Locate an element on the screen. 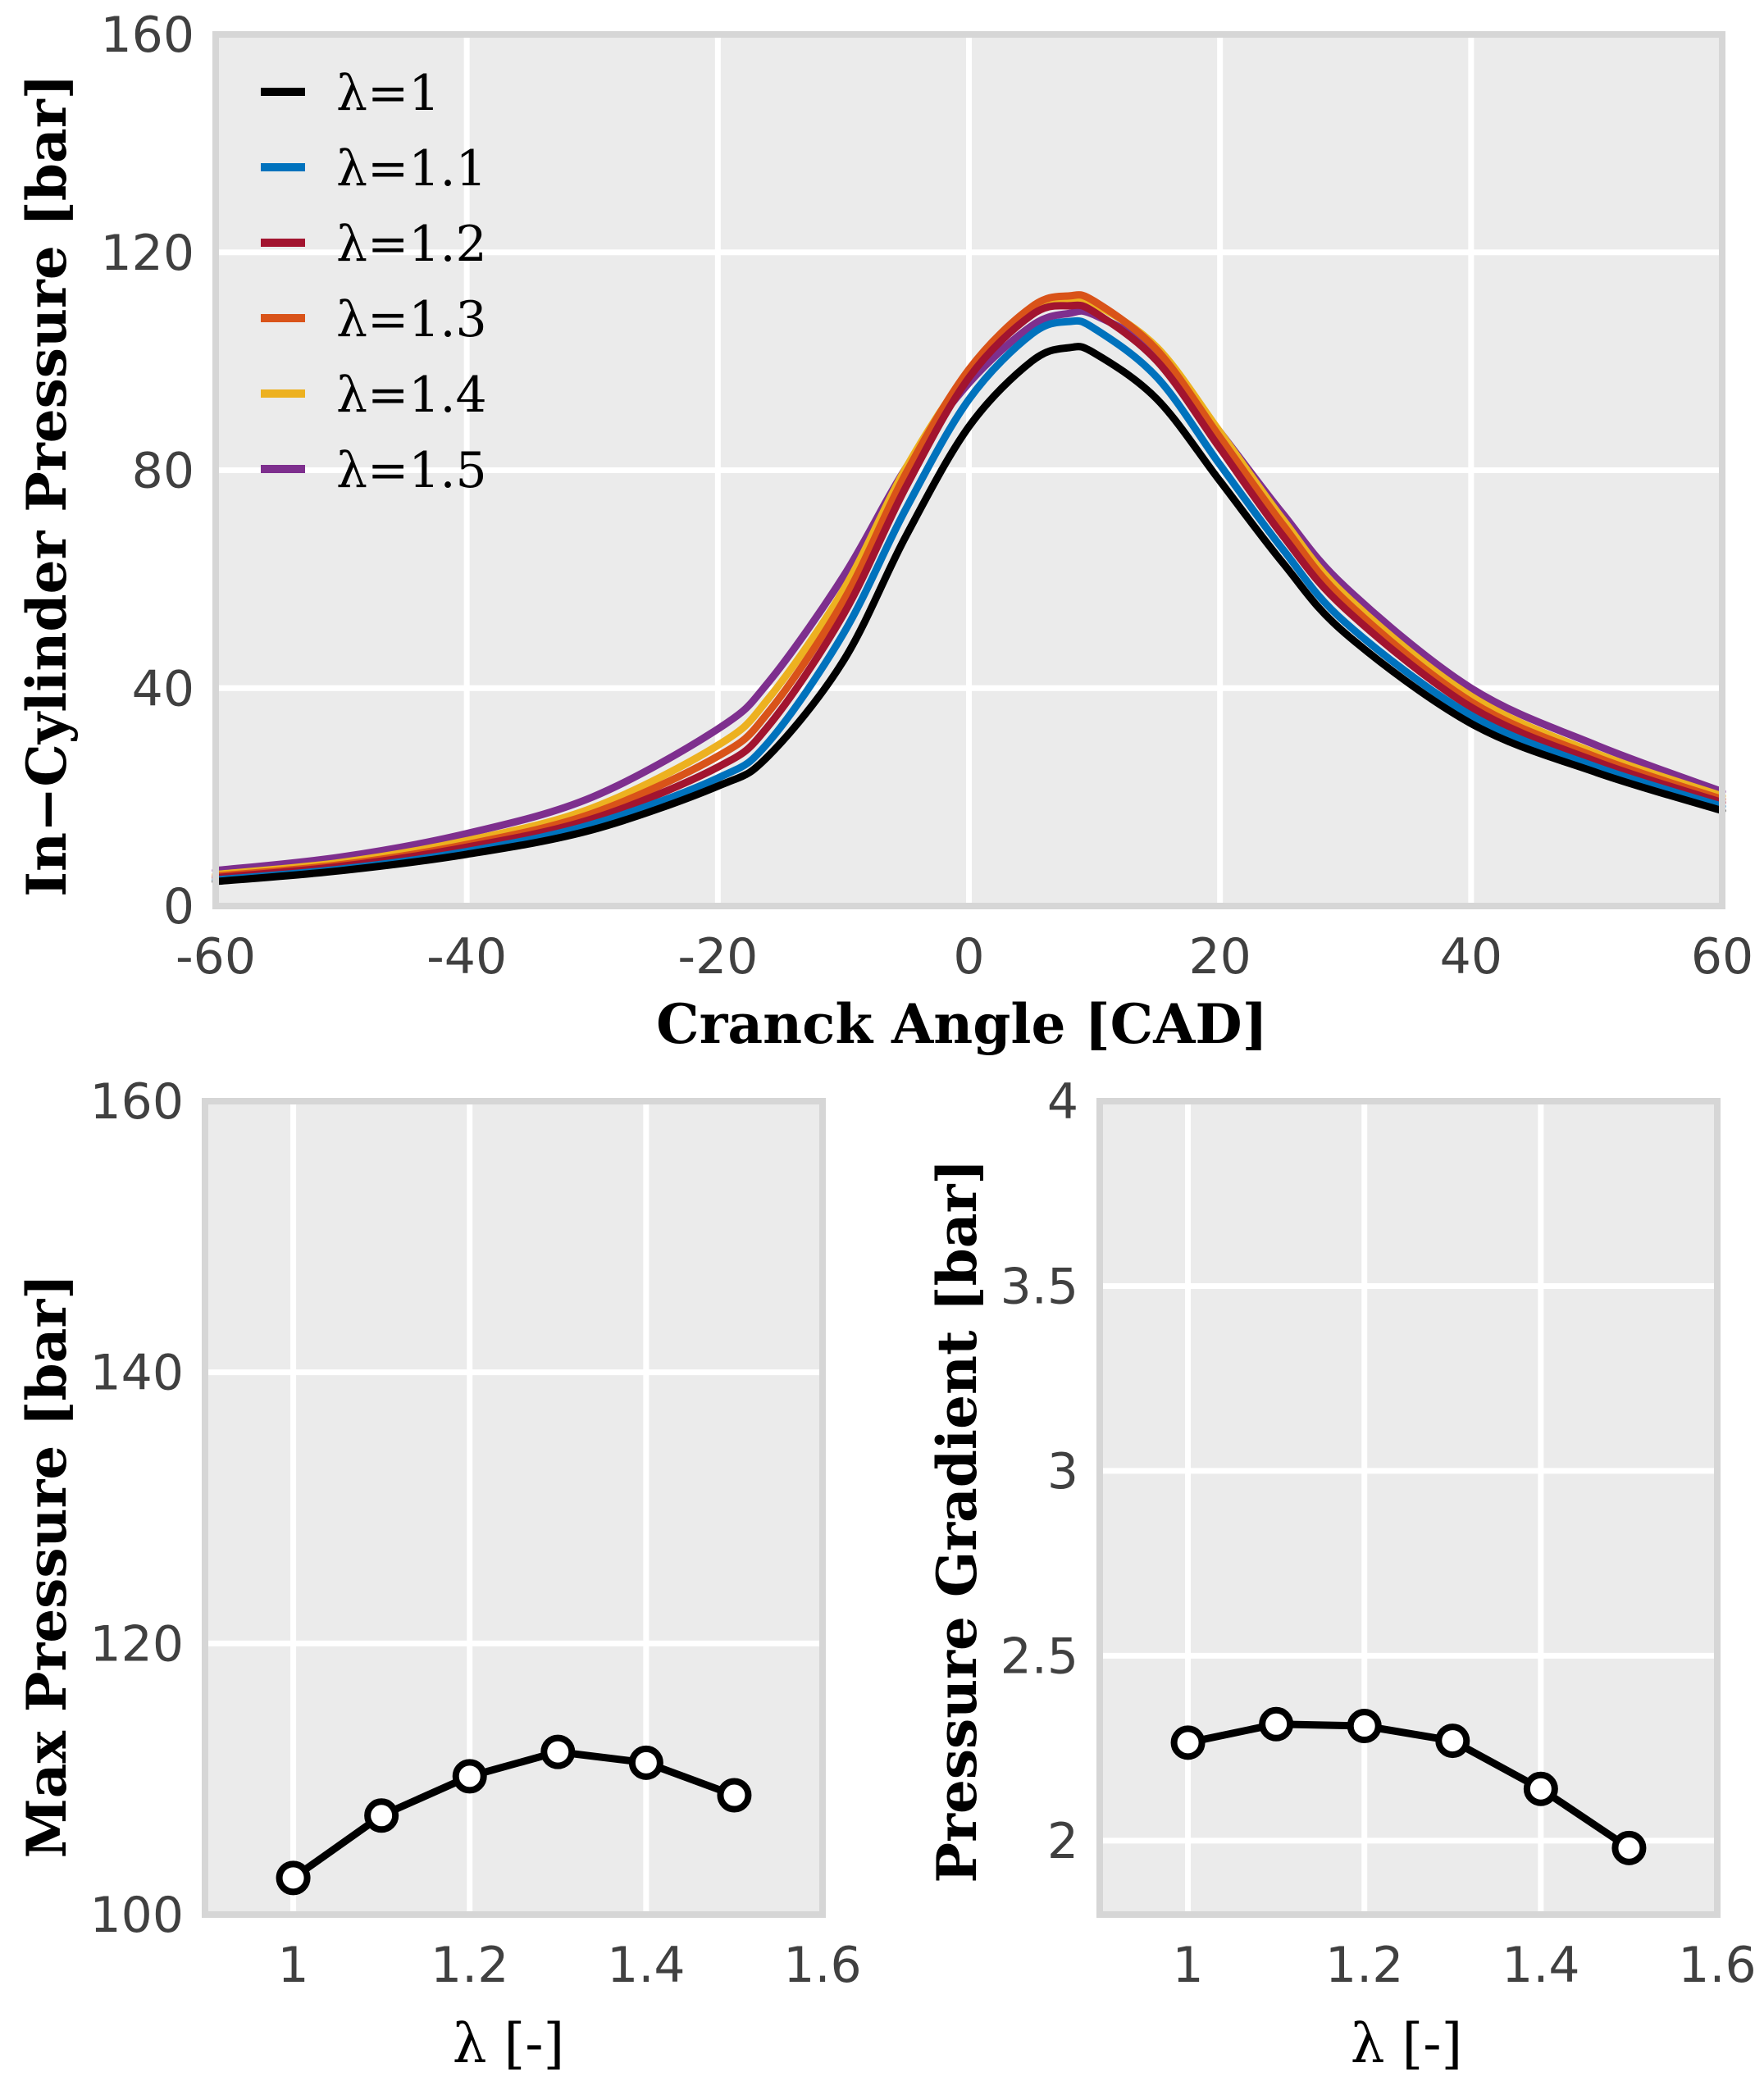  x-tick-label: 0 is located at coordinates (968, 957).